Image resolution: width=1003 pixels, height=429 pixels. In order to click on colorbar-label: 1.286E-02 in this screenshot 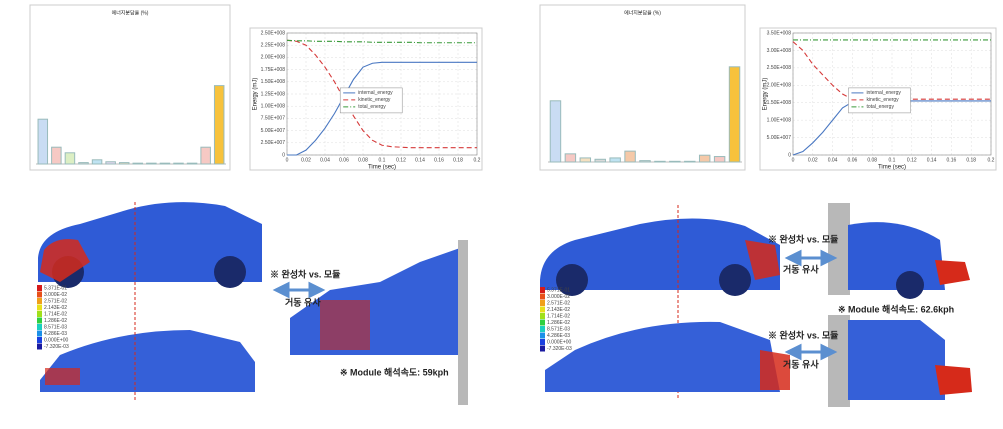, I will do `click(55, 321)`.